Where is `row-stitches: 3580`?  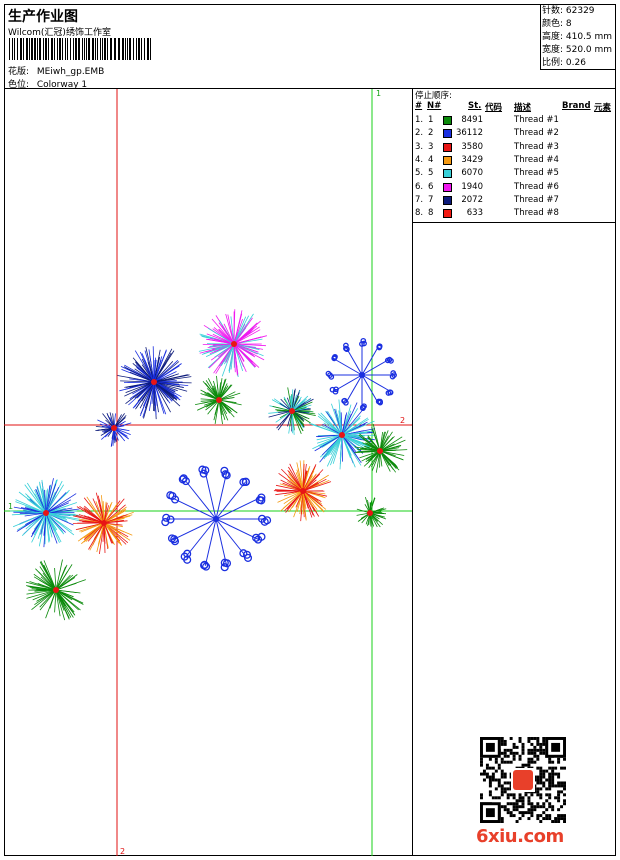 row-stitches: 3580 is located at coordinates (472, 146).